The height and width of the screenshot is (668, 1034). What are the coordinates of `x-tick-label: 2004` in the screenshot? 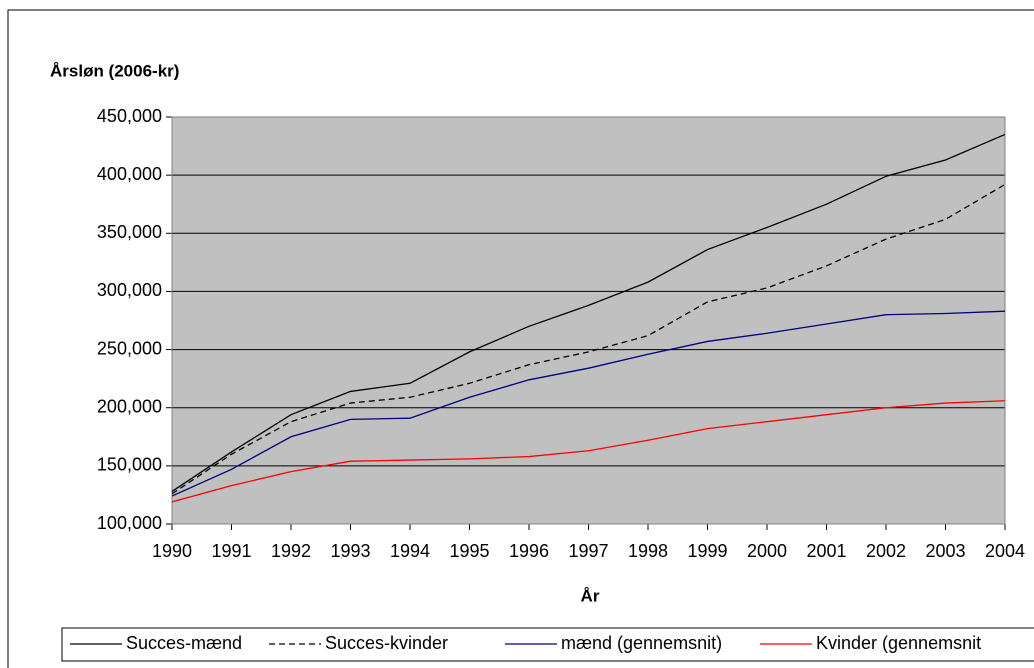 It's located at (1005, 551).